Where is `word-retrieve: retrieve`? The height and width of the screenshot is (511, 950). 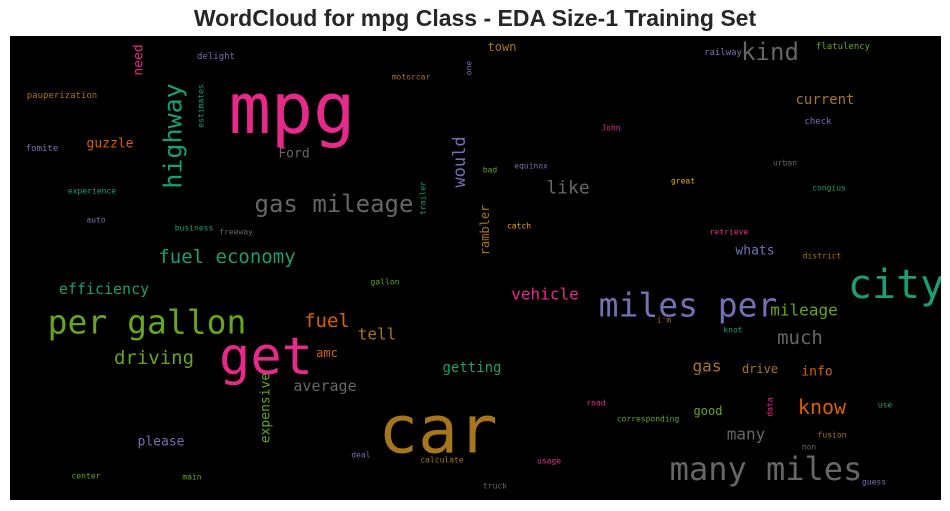 word-retrieve: retrieve is located at coordinates (729, 232).